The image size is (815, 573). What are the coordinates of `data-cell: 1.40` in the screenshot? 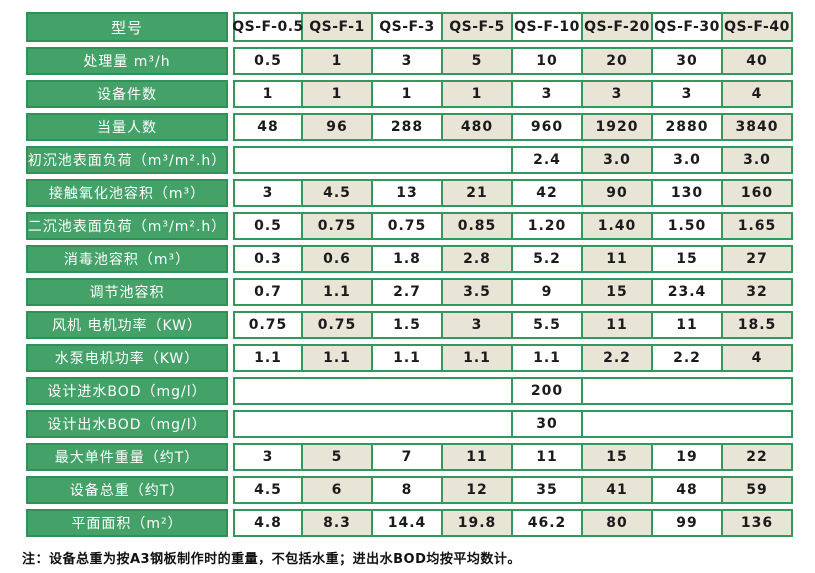 It's located at (618, 226).